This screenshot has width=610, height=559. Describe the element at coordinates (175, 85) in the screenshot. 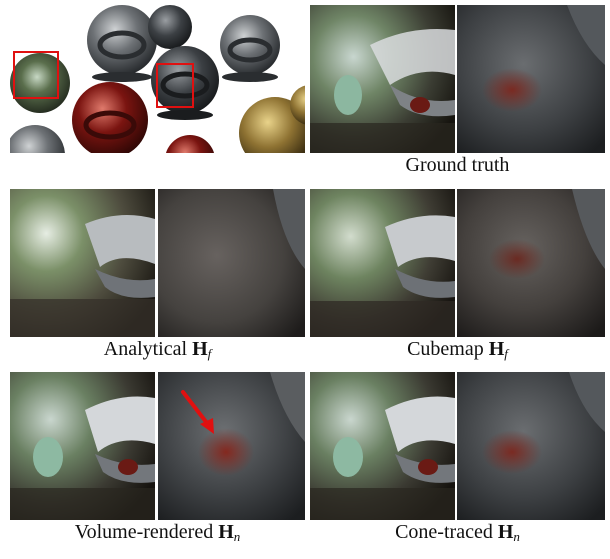

I see `inset-box-right` at that location.